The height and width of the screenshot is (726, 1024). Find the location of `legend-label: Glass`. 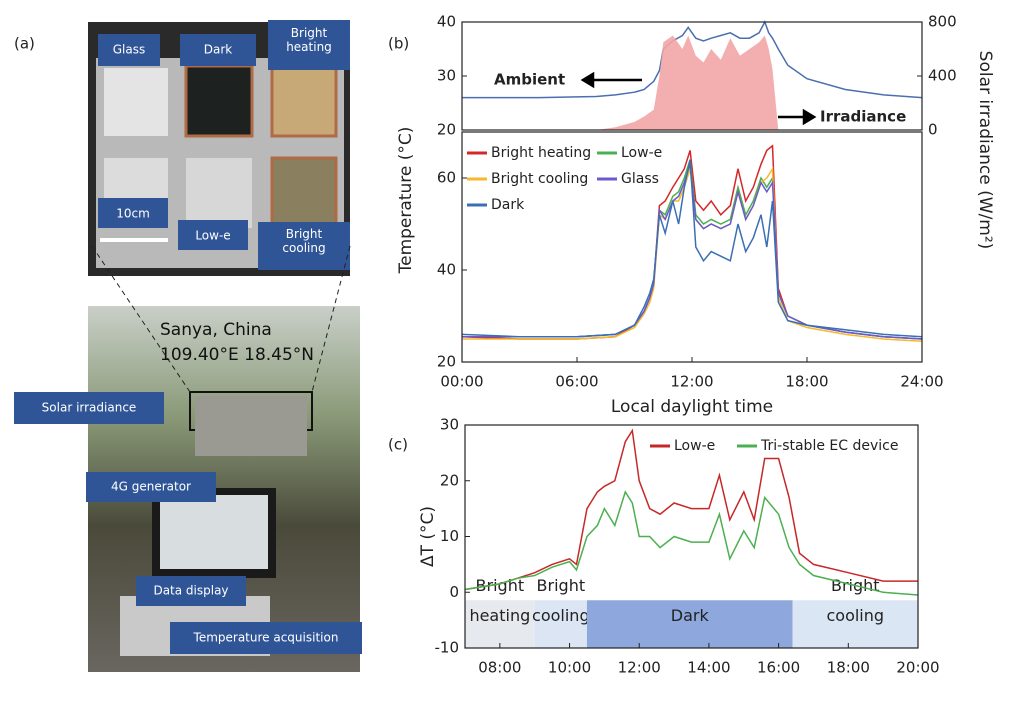

legend-label: Glass is located at coordinates (640, 179).